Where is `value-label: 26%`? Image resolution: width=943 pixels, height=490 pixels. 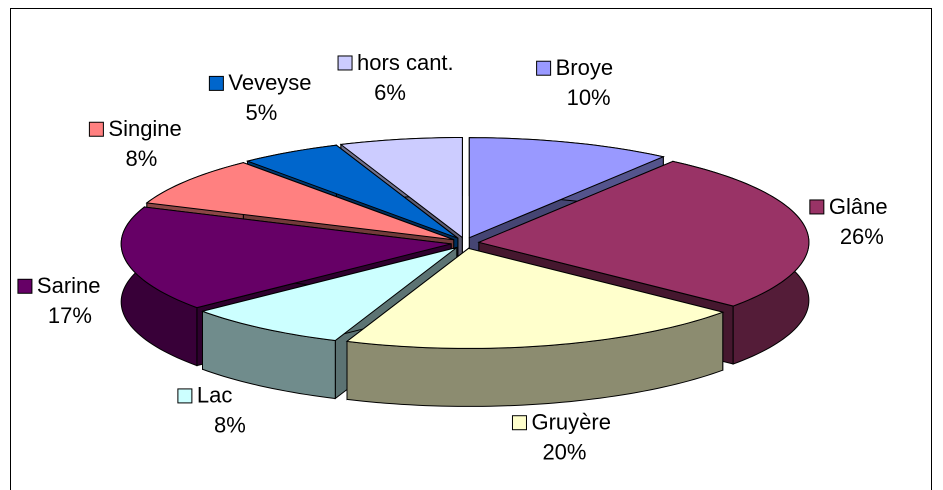
value-label: 26% is located at coordinates (862, 236).